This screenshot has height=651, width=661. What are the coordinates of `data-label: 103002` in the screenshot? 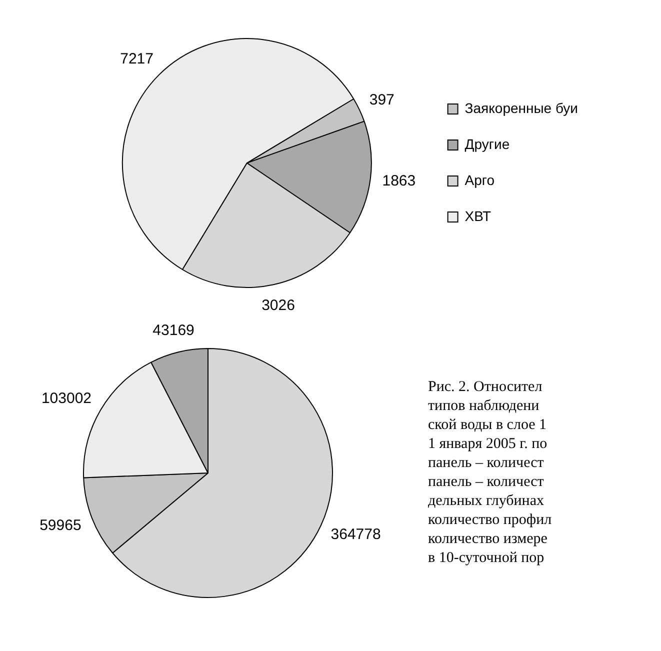 It's located at (66, 399).